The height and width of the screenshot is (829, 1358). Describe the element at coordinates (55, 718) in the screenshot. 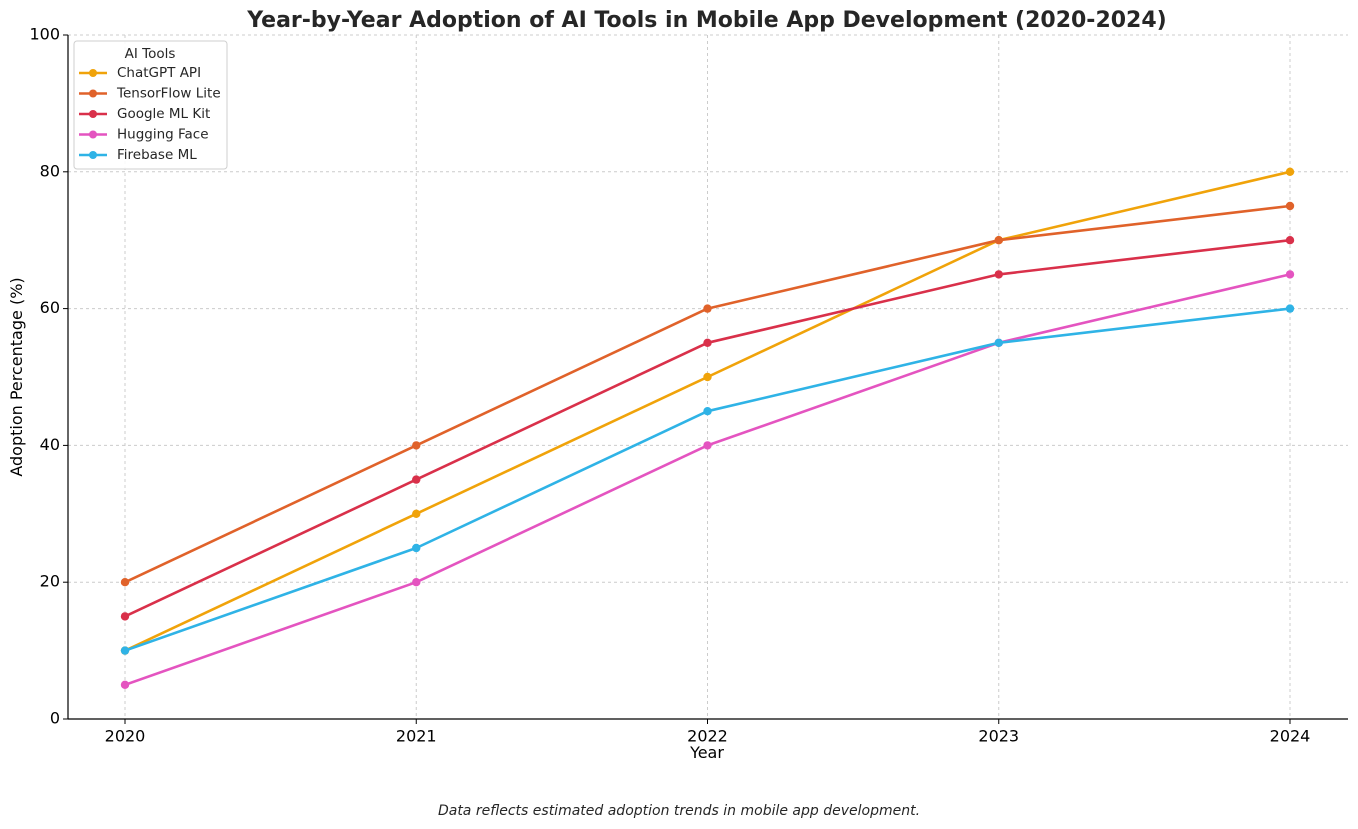

I see `y-tick-label: 0` at that location.